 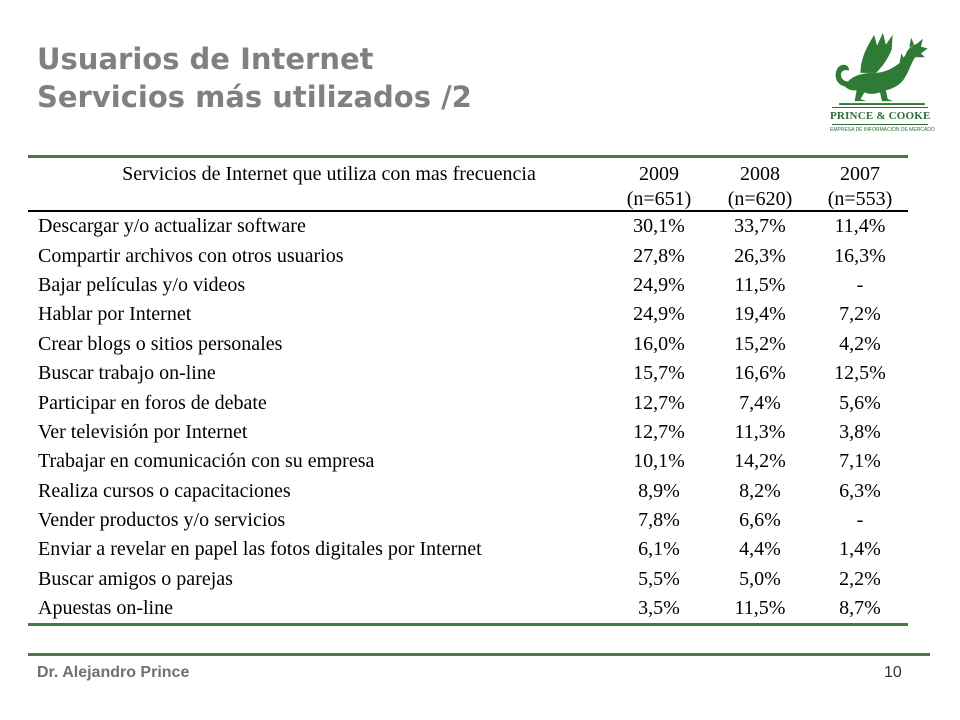 What do you see at coordinates (468, 579) in the screenshot?
I see `table-row: Buscar amigos o parejas 5,5% 5,0% 2,2%` at bounding box center [468, 579].